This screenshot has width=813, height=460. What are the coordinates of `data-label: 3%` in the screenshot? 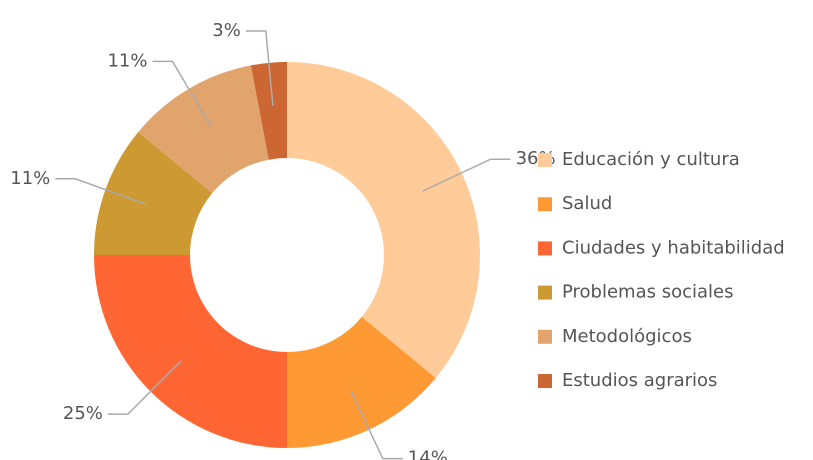 It's located at (226, 30).